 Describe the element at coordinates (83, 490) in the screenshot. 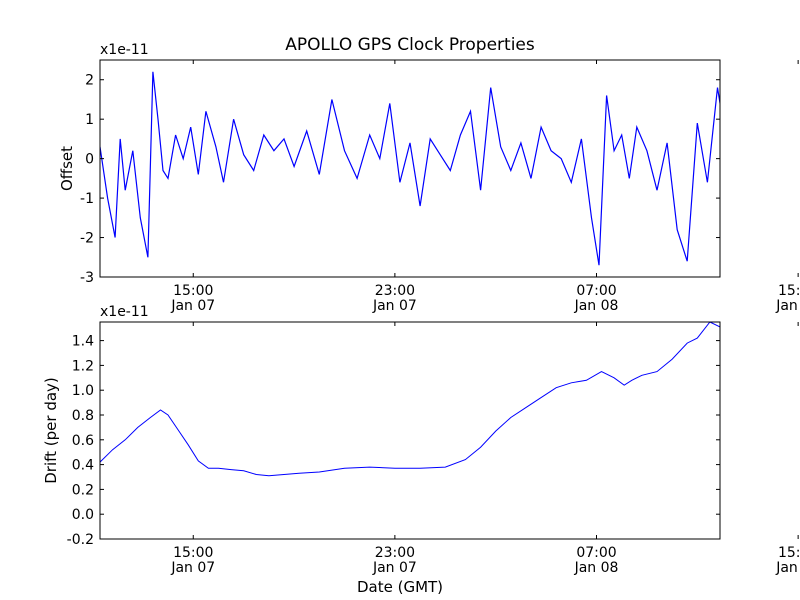

I see `ytick-label: 0.2` at that location.